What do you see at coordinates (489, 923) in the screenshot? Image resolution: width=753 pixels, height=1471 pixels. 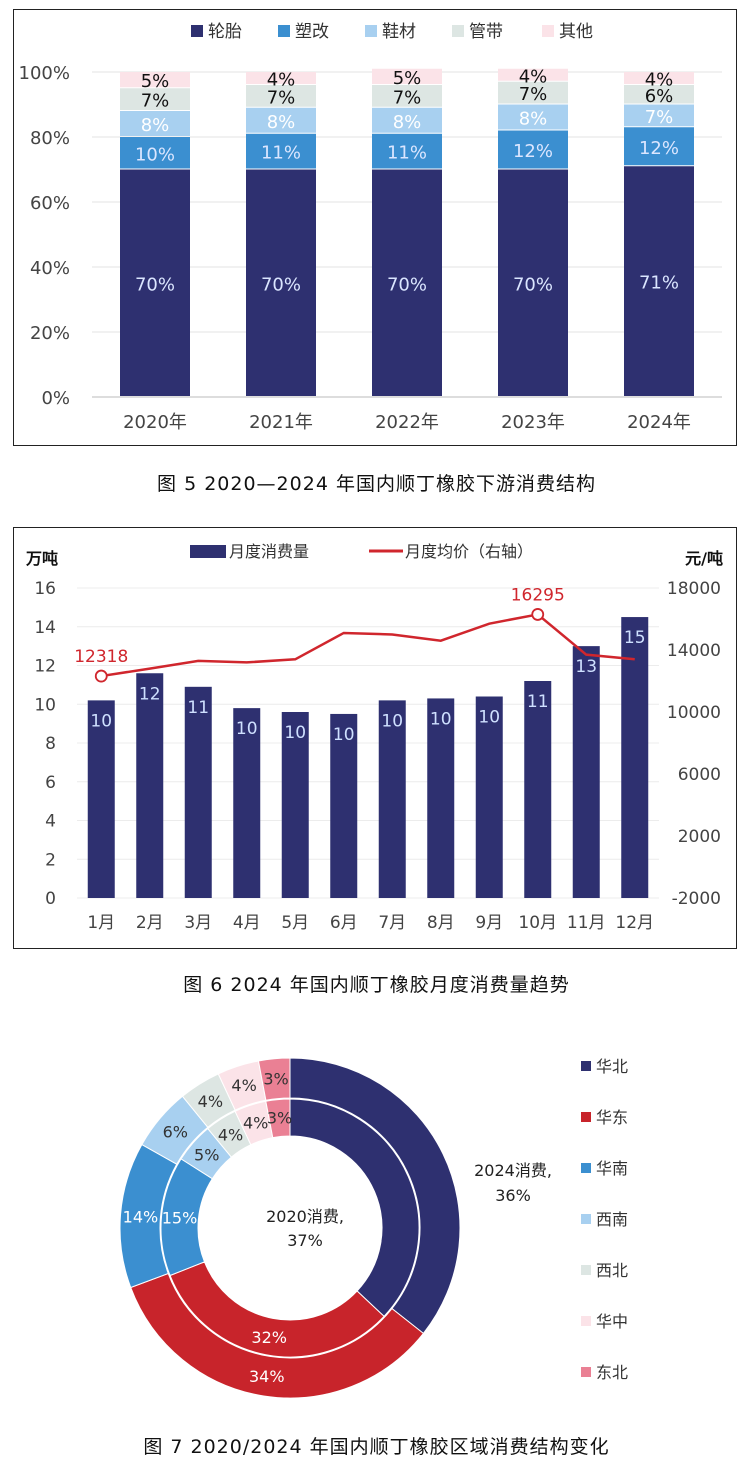 I see `x-tick-label: 9月` at bounding box center [489, 923].